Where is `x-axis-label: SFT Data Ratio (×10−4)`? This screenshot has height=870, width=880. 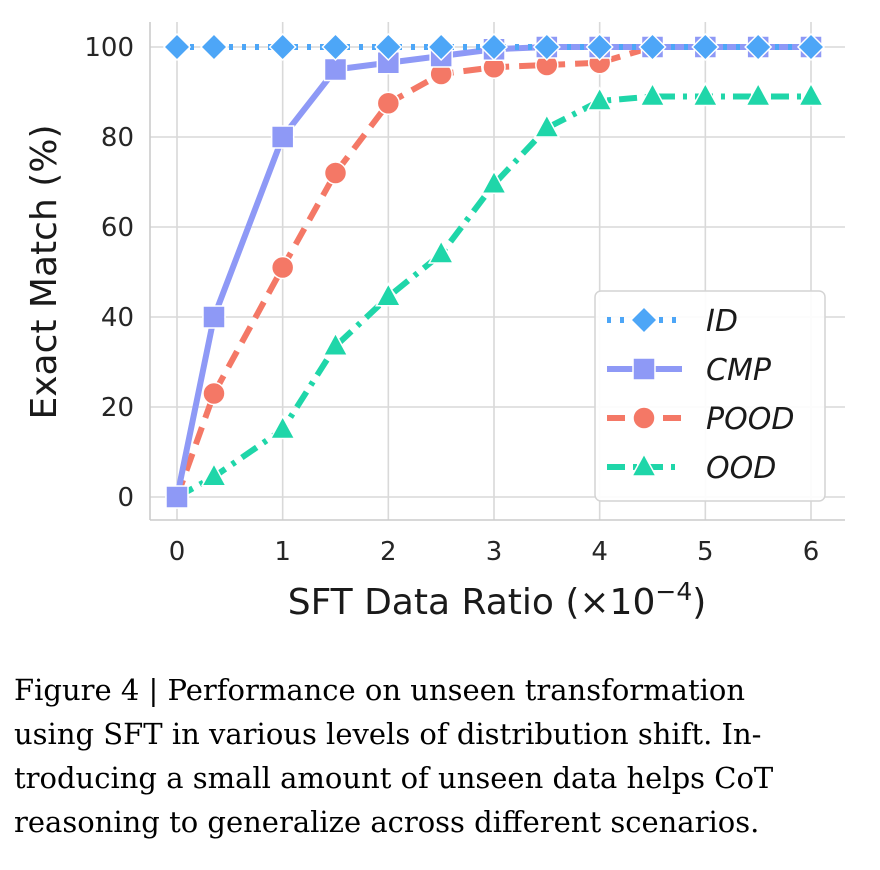 x-axis-label: SFT Data Ratio (×10−4) is located at coordinates (497, 600).